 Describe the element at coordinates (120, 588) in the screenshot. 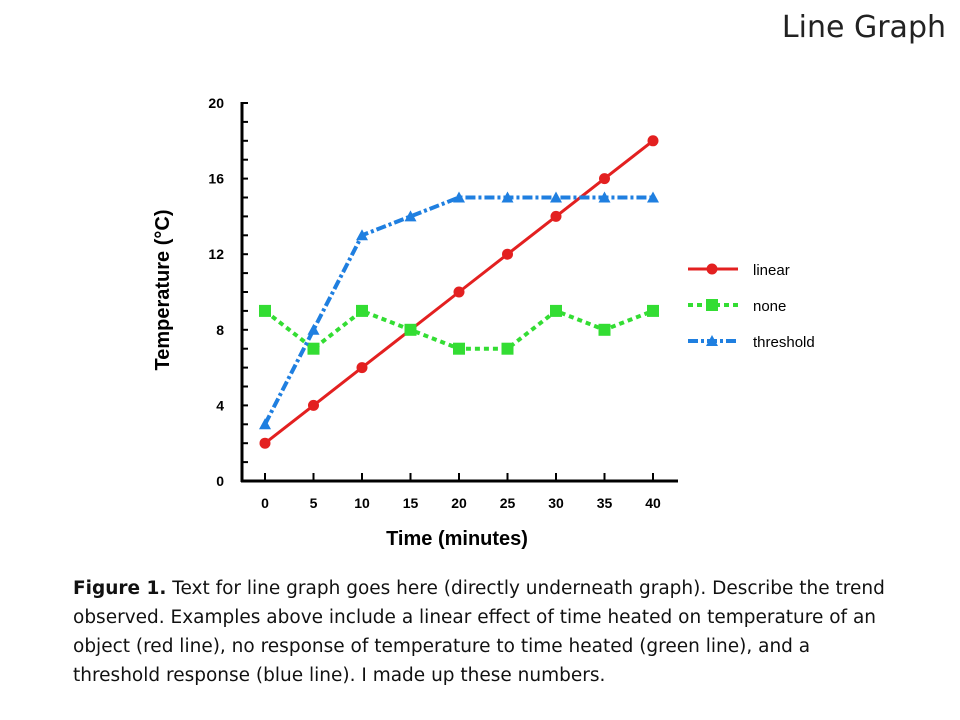

I see `caption-label: Figure 1.` at that location.